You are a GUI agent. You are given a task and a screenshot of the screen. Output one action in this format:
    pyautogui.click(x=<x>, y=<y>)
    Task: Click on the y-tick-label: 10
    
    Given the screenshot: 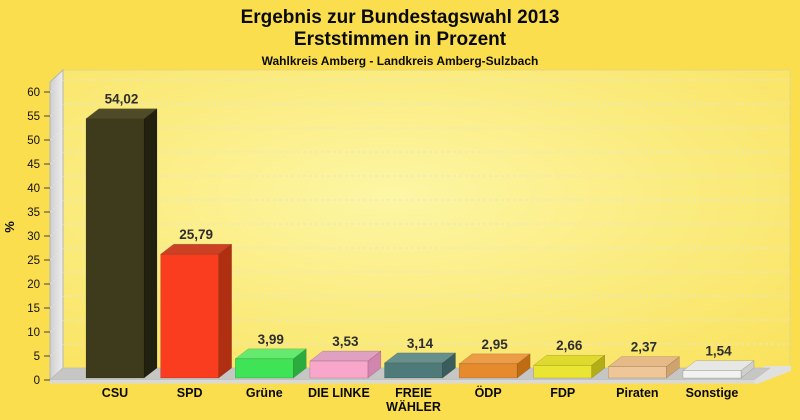 What is the action you would take?
    pyautogui.click(x=33, y=333)
    